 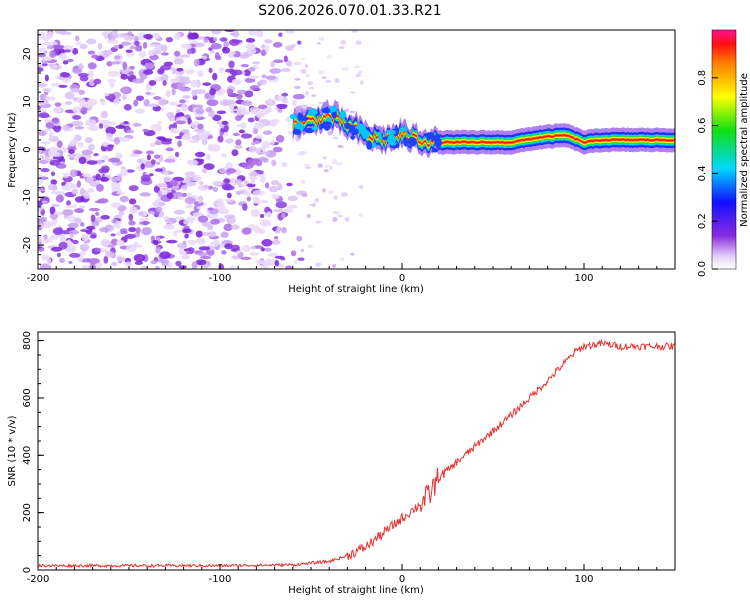 I want to click on colorbar-label: Normalized spectral amplitude, so click(x=744, y=150).